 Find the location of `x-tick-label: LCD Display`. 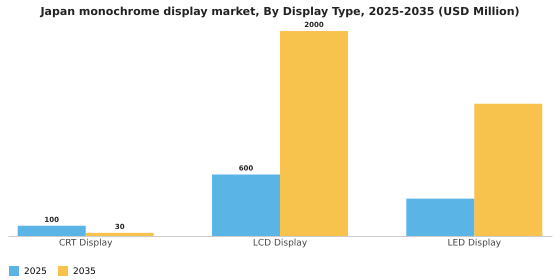

x-tick-label: LCD Display is located at coordinates (280, 243).